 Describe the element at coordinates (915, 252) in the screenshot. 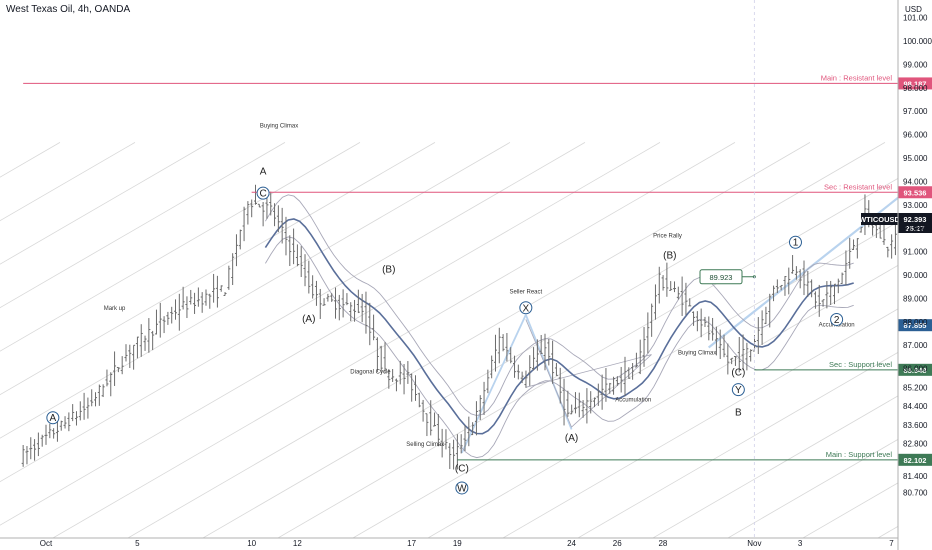

I see `y-tick-label: 91.000` at that location.